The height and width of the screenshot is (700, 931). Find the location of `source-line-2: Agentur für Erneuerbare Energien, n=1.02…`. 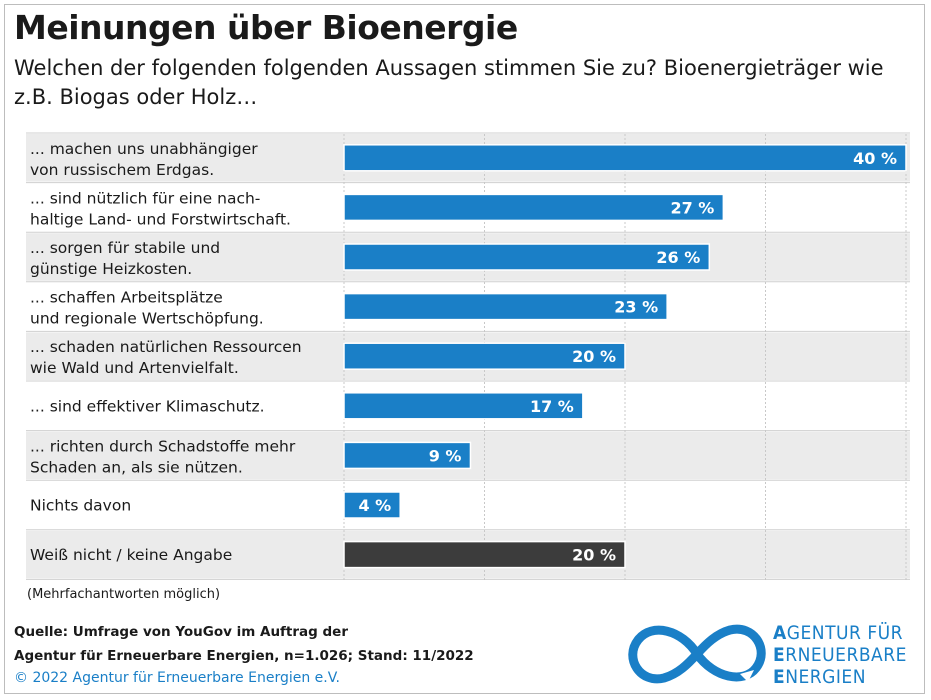

source-line-2: Agentur für Erneuerbare Energien, n=1.02… is located at coordinates (244, 656).